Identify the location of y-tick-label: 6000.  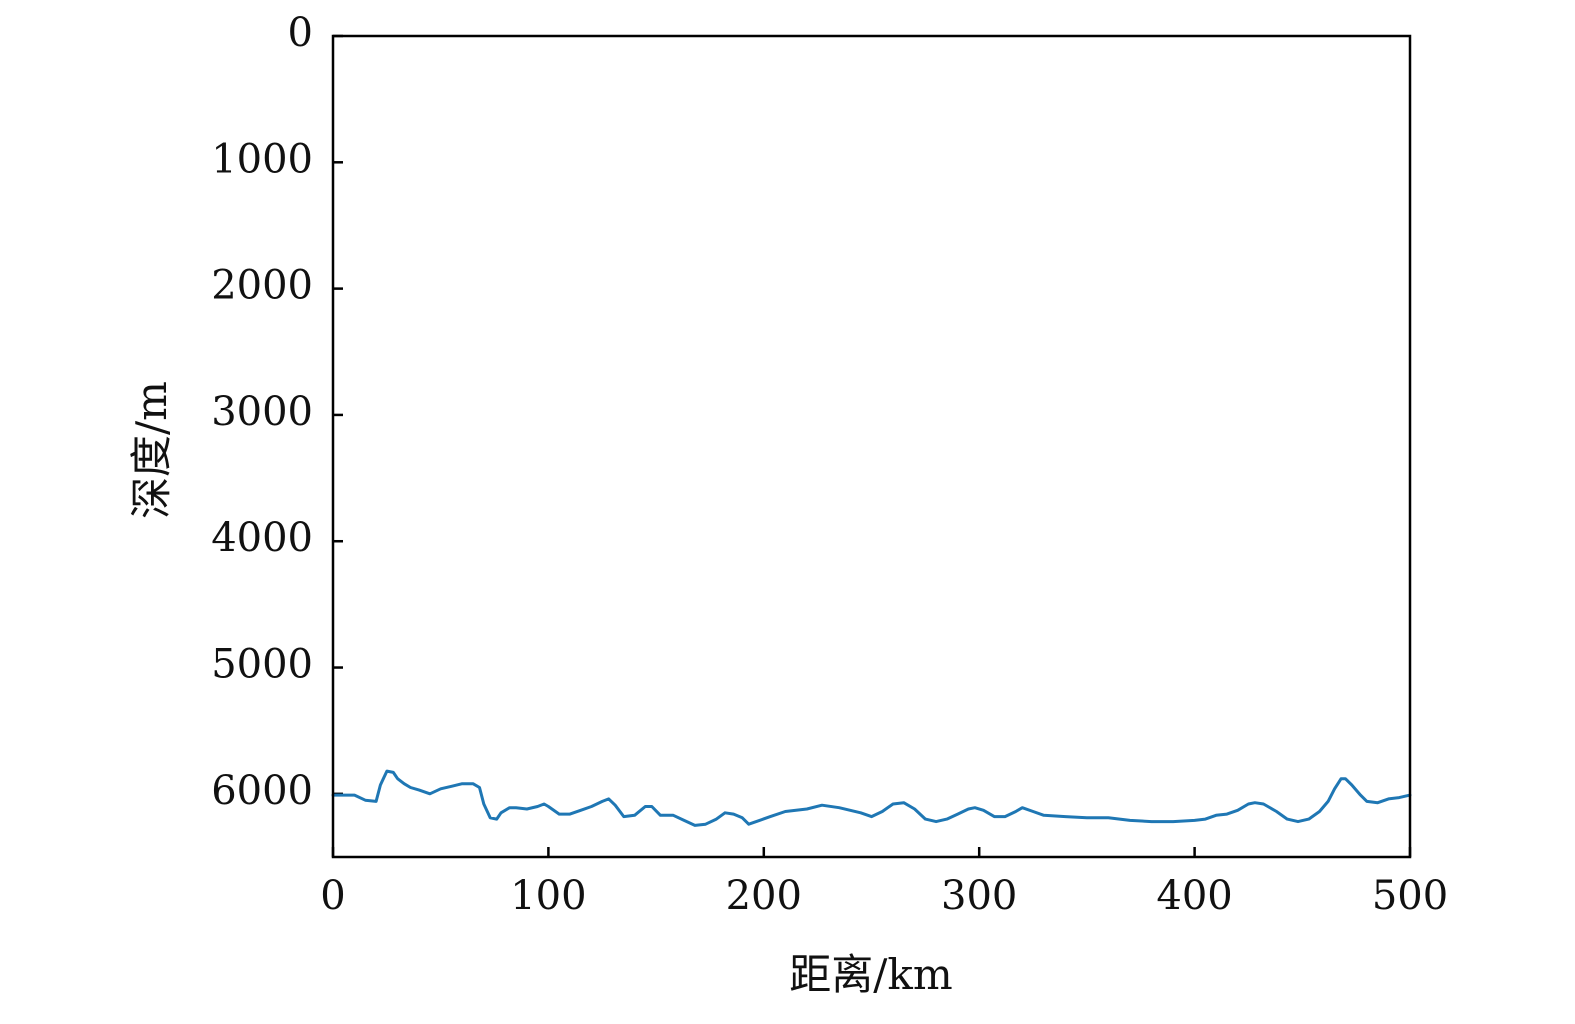
(262, 791).